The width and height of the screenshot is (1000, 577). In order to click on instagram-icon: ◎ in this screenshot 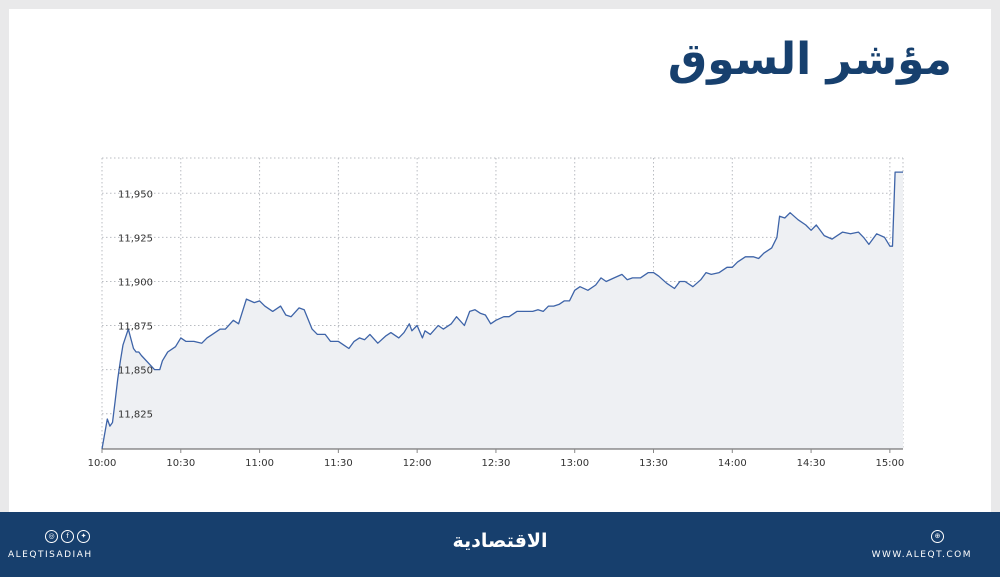, I will do `click(51, 536)`.